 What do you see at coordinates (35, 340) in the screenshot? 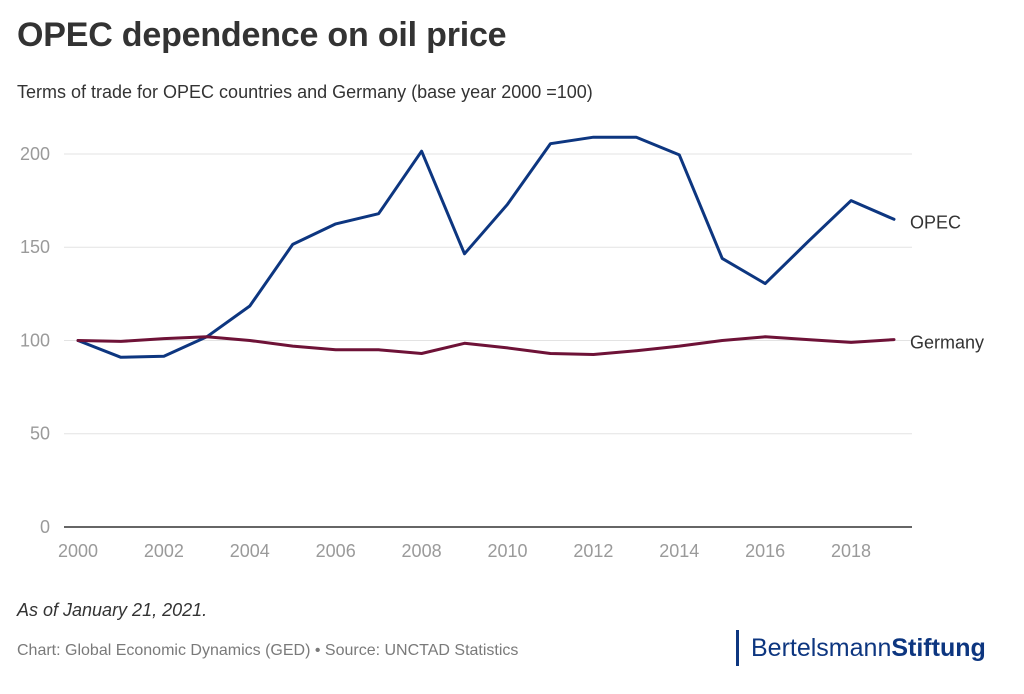
I see `y-tick-label: 100` at bounding box center [35, 340].